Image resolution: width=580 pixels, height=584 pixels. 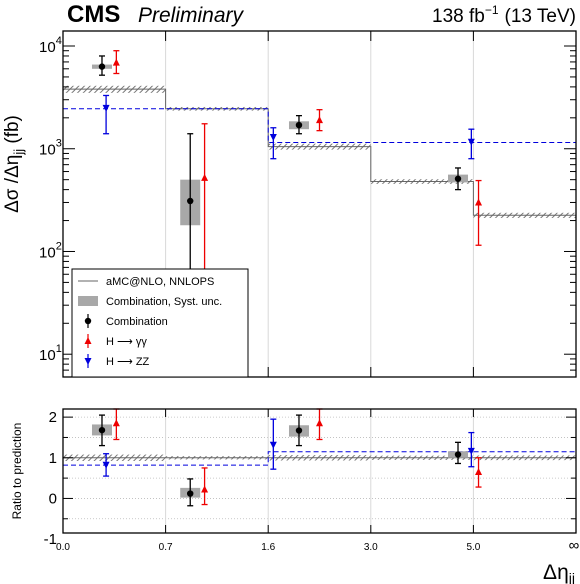 I want to click on x-tick-label: 0.7, so click(x=166, y=547).